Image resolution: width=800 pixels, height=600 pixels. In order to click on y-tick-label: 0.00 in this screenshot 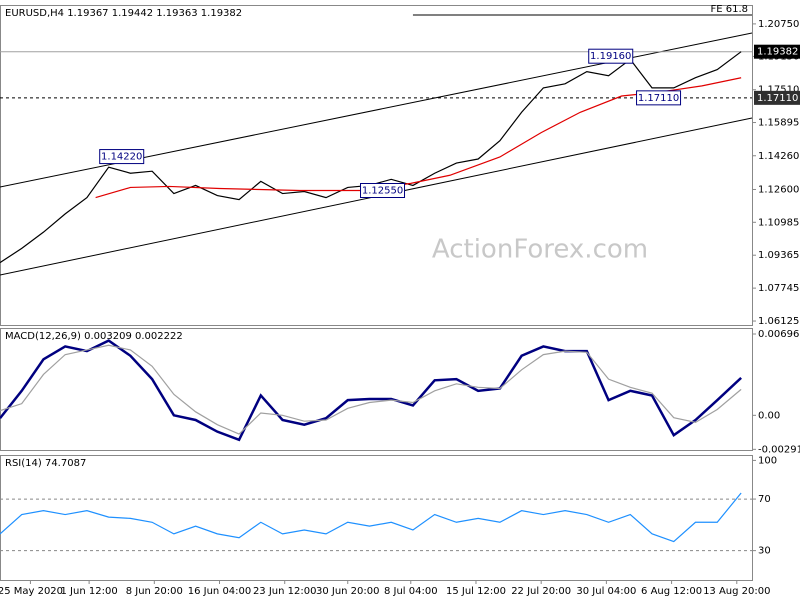, I will do `click(769, 415)`.